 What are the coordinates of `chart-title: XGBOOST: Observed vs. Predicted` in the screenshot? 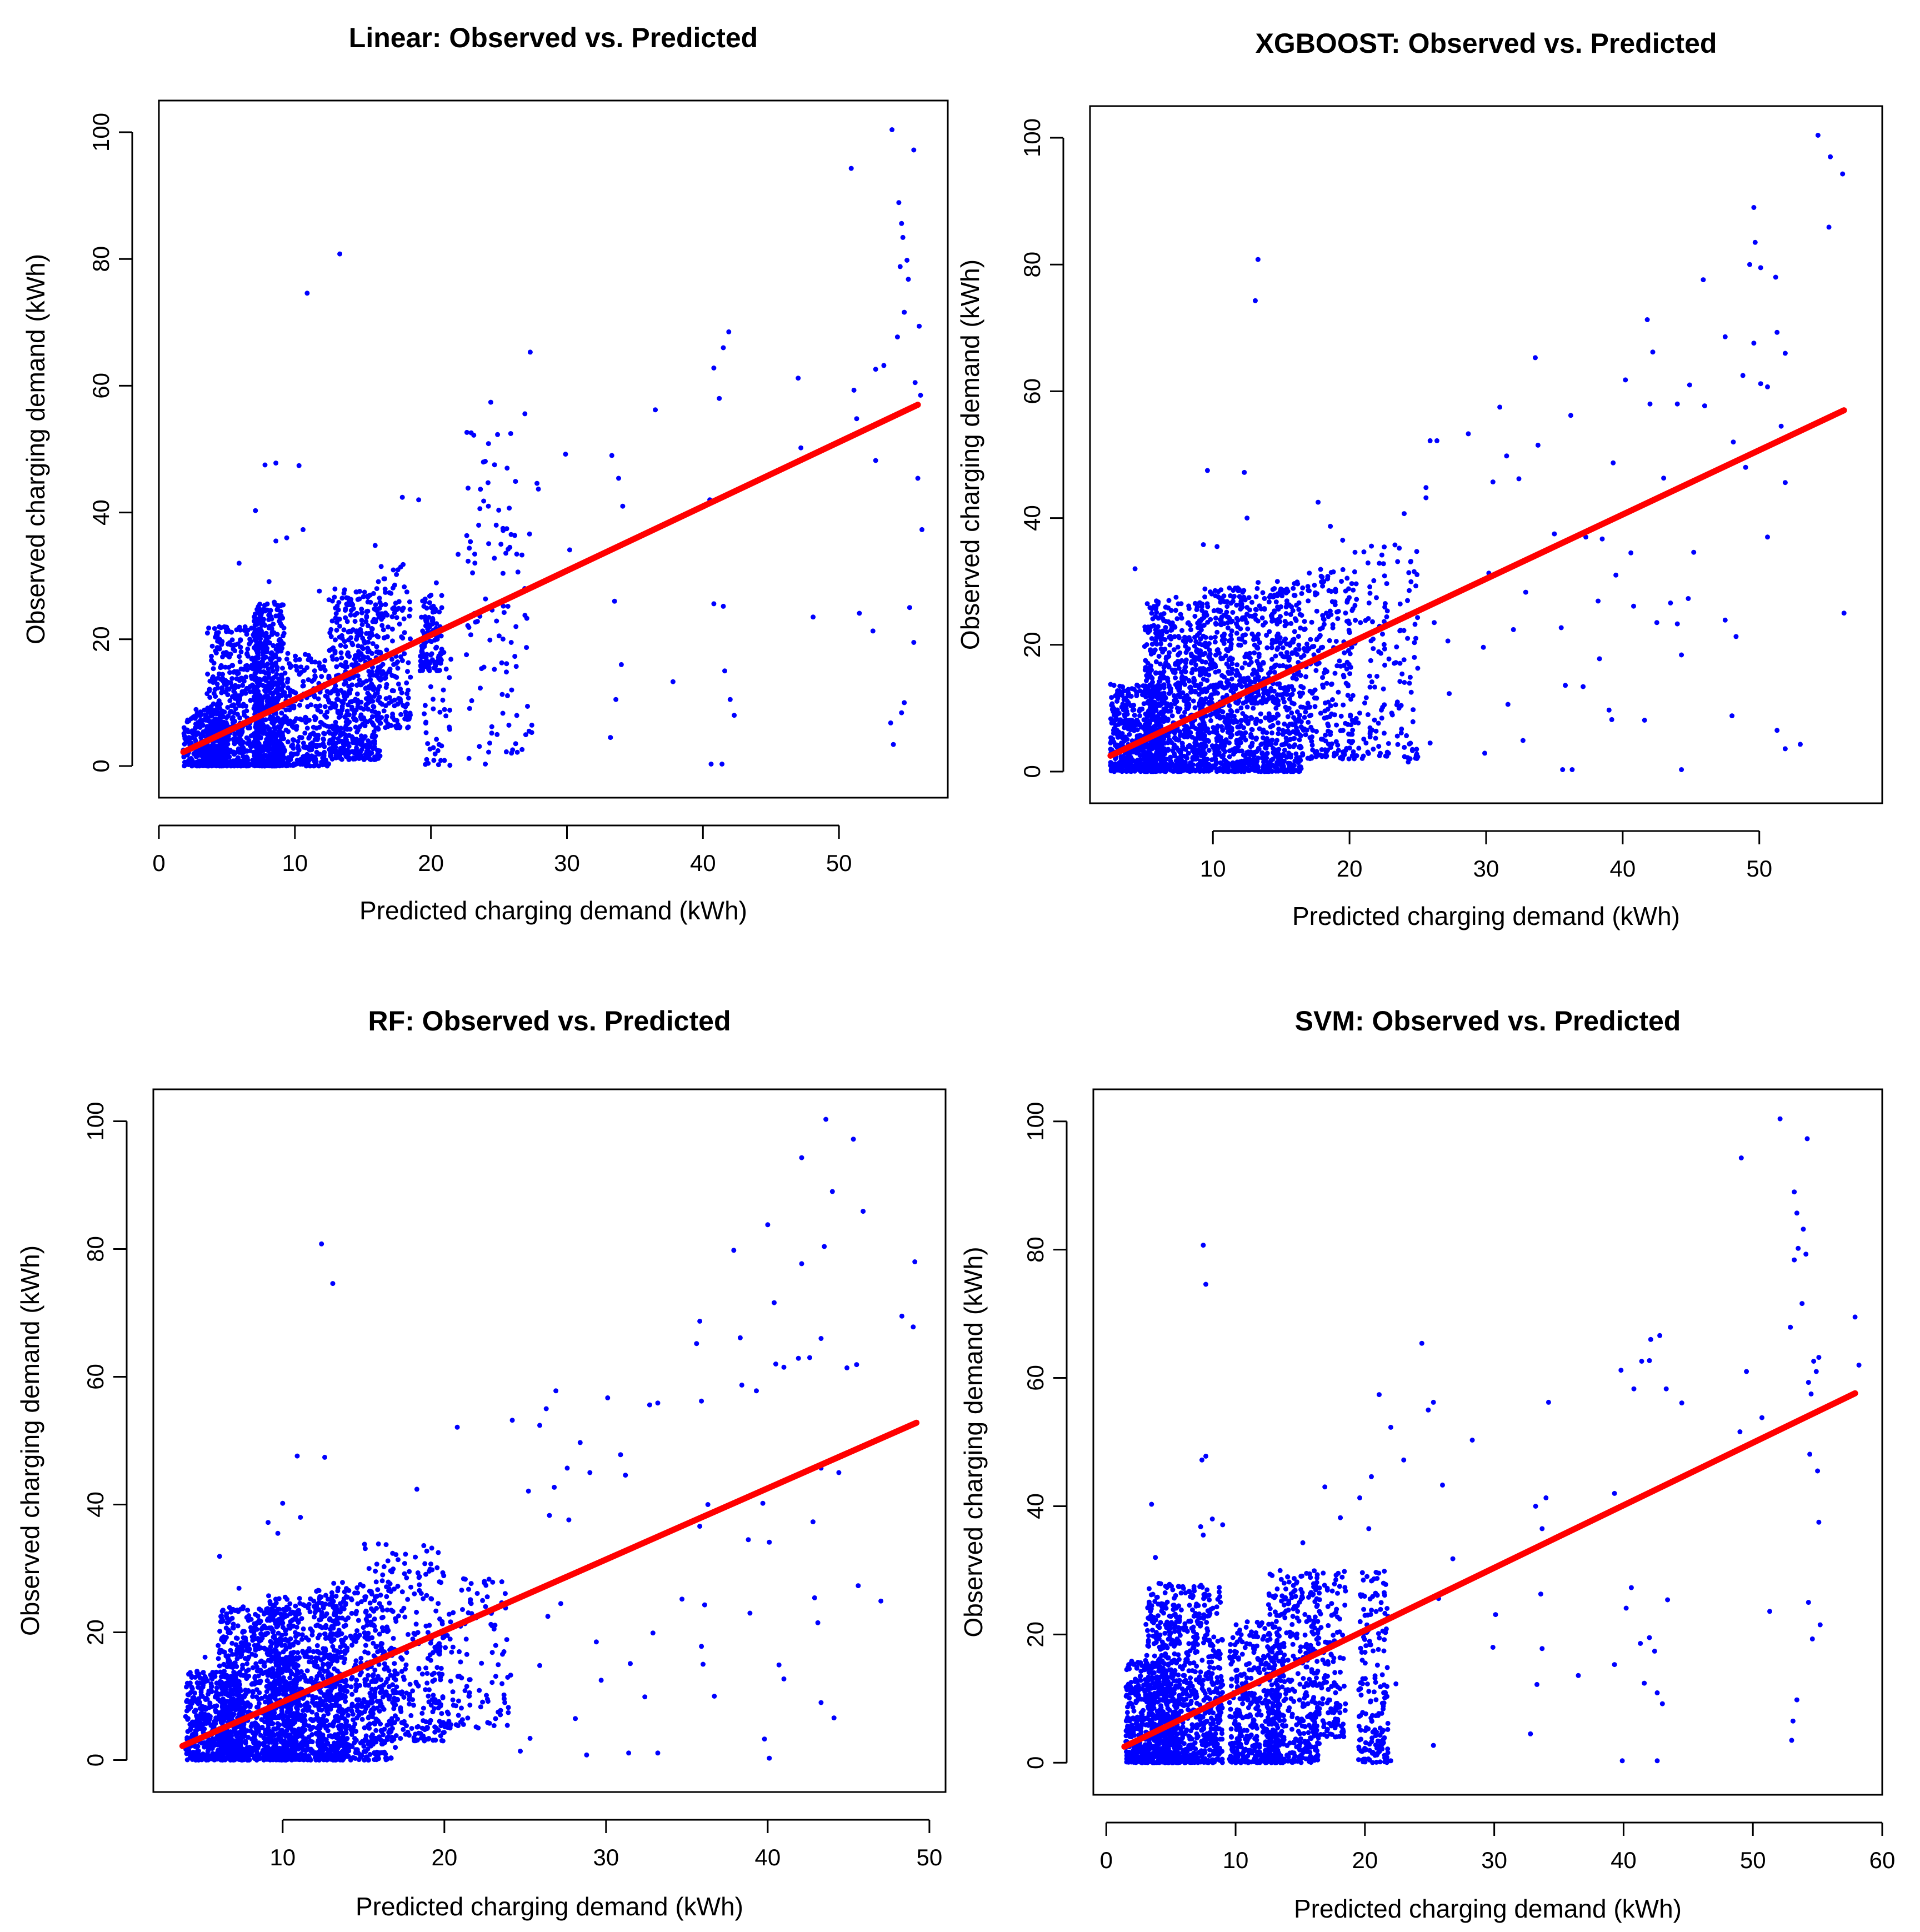 It's located at (1487, 43).